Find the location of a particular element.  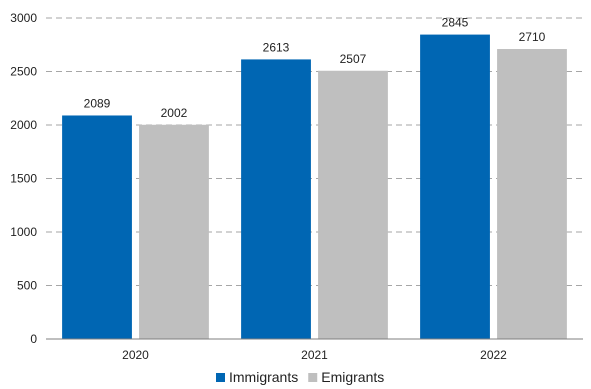

y-tick-label: 1500 is located at coordinates (23, 179).